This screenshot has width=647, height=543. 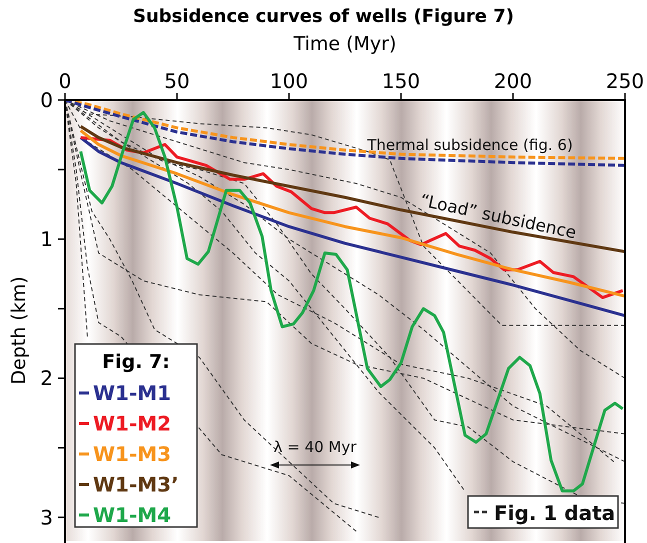 I want to click on legend-label: W1-M3, so click(x=132, y=454).